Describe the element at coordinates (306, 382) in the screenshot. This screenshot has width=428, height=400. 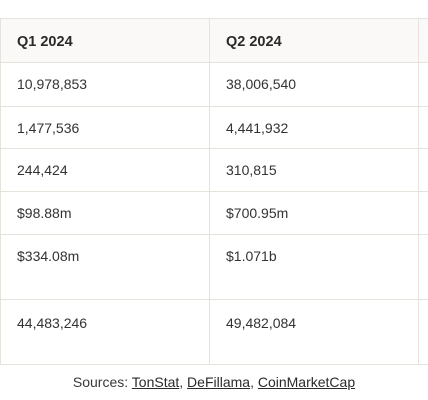
I see `source-link-coinmarketcap: CoinMarketCap` at that location.